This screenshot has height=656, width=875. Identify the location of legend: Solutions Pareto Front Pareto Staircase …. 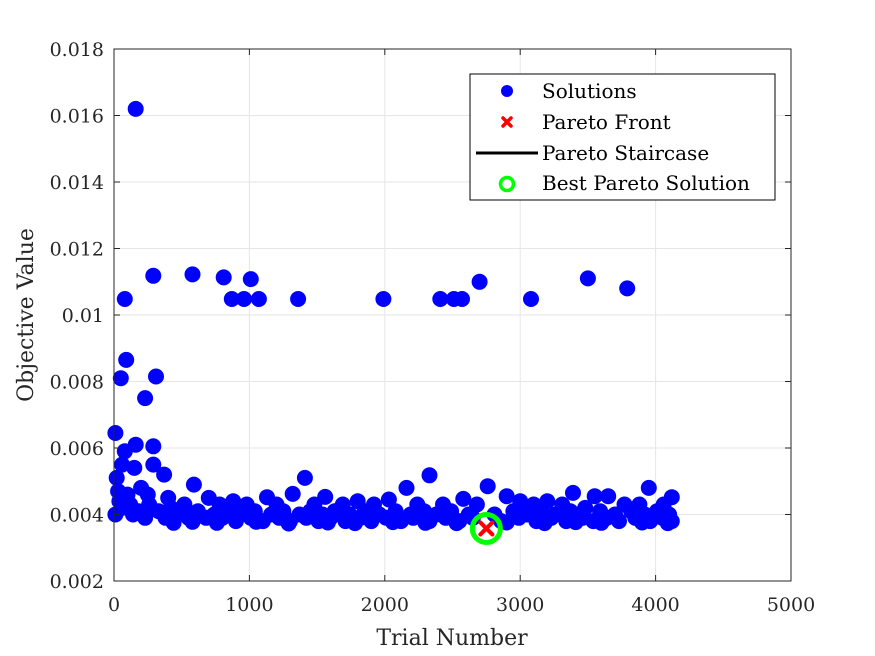
(622, 137).